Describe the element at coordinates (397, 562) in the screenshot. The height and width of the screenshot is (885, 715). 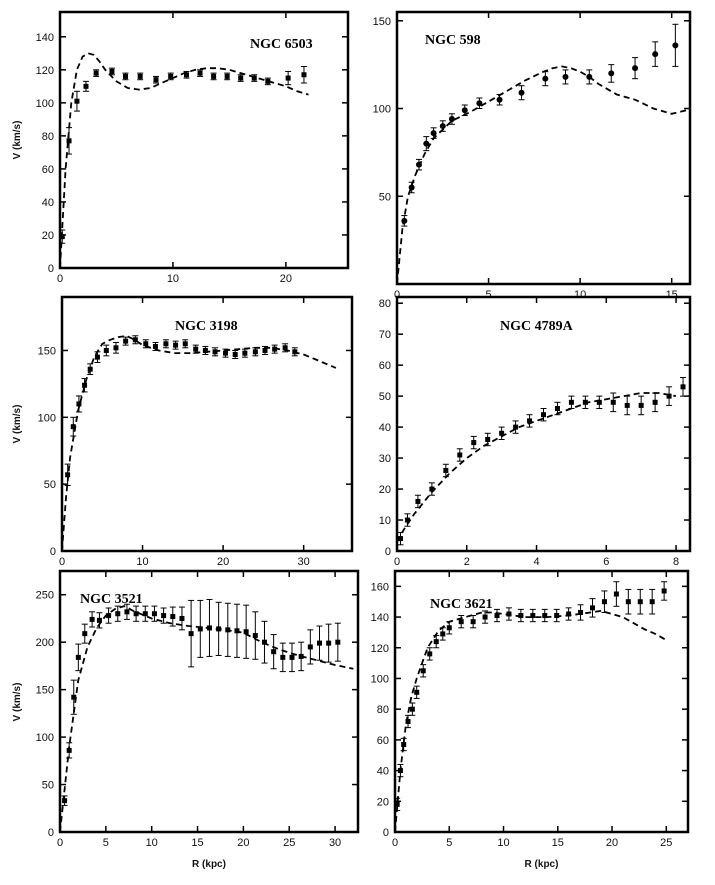
I see `x-tick-label: 0` at that location.